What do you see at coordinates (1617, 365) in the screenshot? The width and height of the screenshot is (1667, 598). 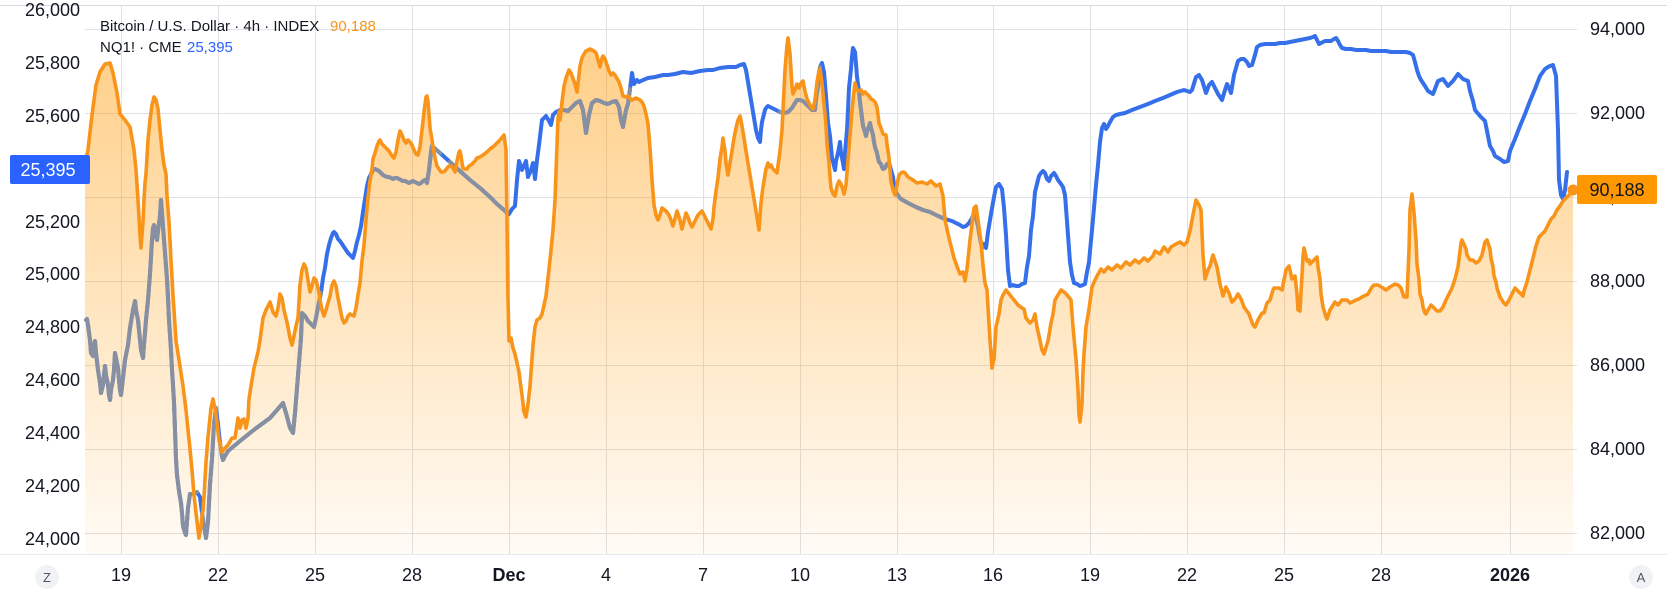 I see `svg-text: 86,000` at bounding box center [1617, 365].